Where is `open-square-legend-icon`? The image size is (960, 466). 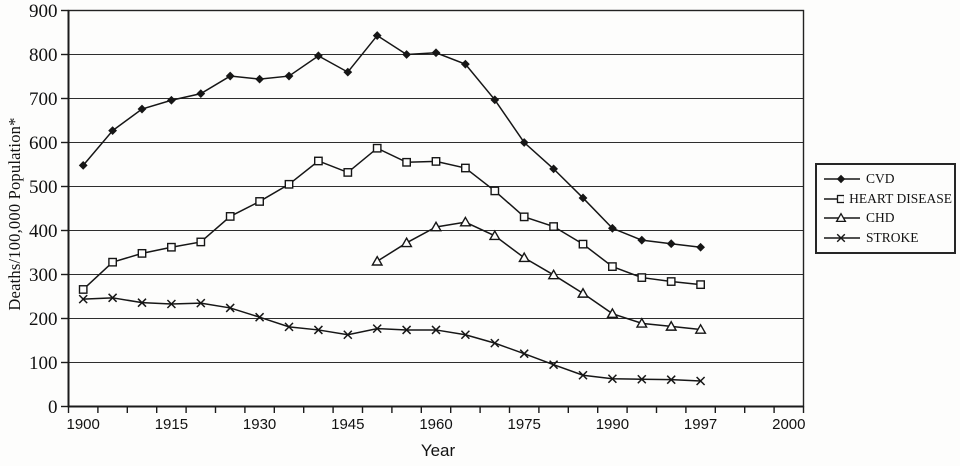 open-square-legend-icon is located at coordinates (834, 198).